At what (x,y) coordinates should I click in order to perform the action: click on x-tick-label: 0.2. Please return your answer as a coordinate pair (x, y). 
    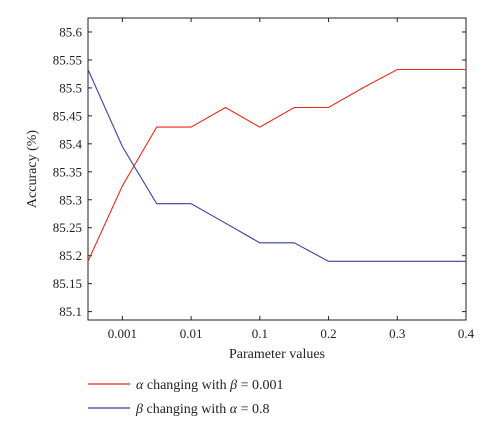
    Looking at the image, I should click on (328, 333).